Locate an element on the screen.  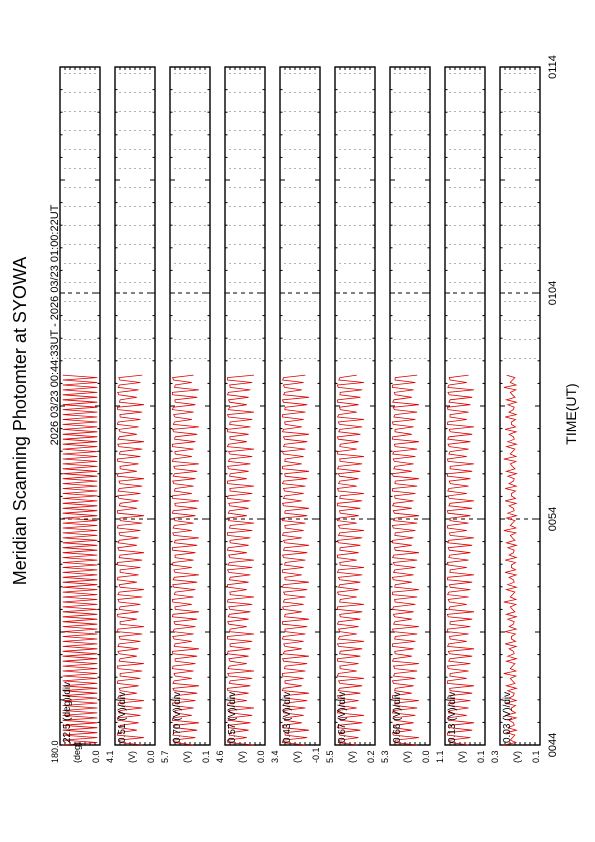
scale-label: 22.5 (deg)/div is located at coordinates (67, 712).